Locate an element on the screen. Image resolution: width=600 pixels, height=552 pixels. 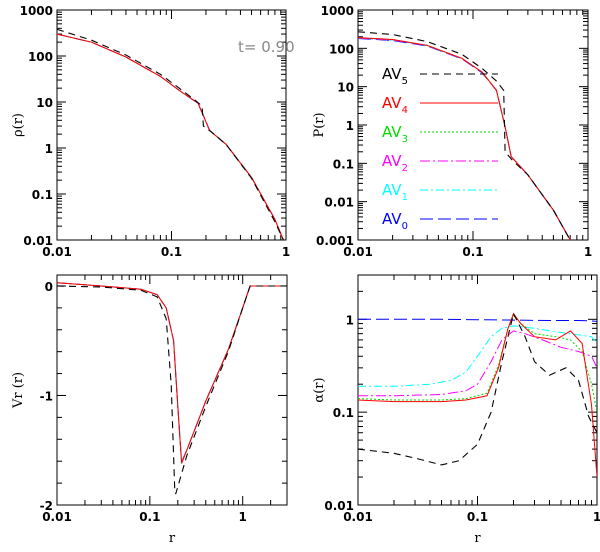
legend-label-av2: AV2 is located at coordinates (395, 163).